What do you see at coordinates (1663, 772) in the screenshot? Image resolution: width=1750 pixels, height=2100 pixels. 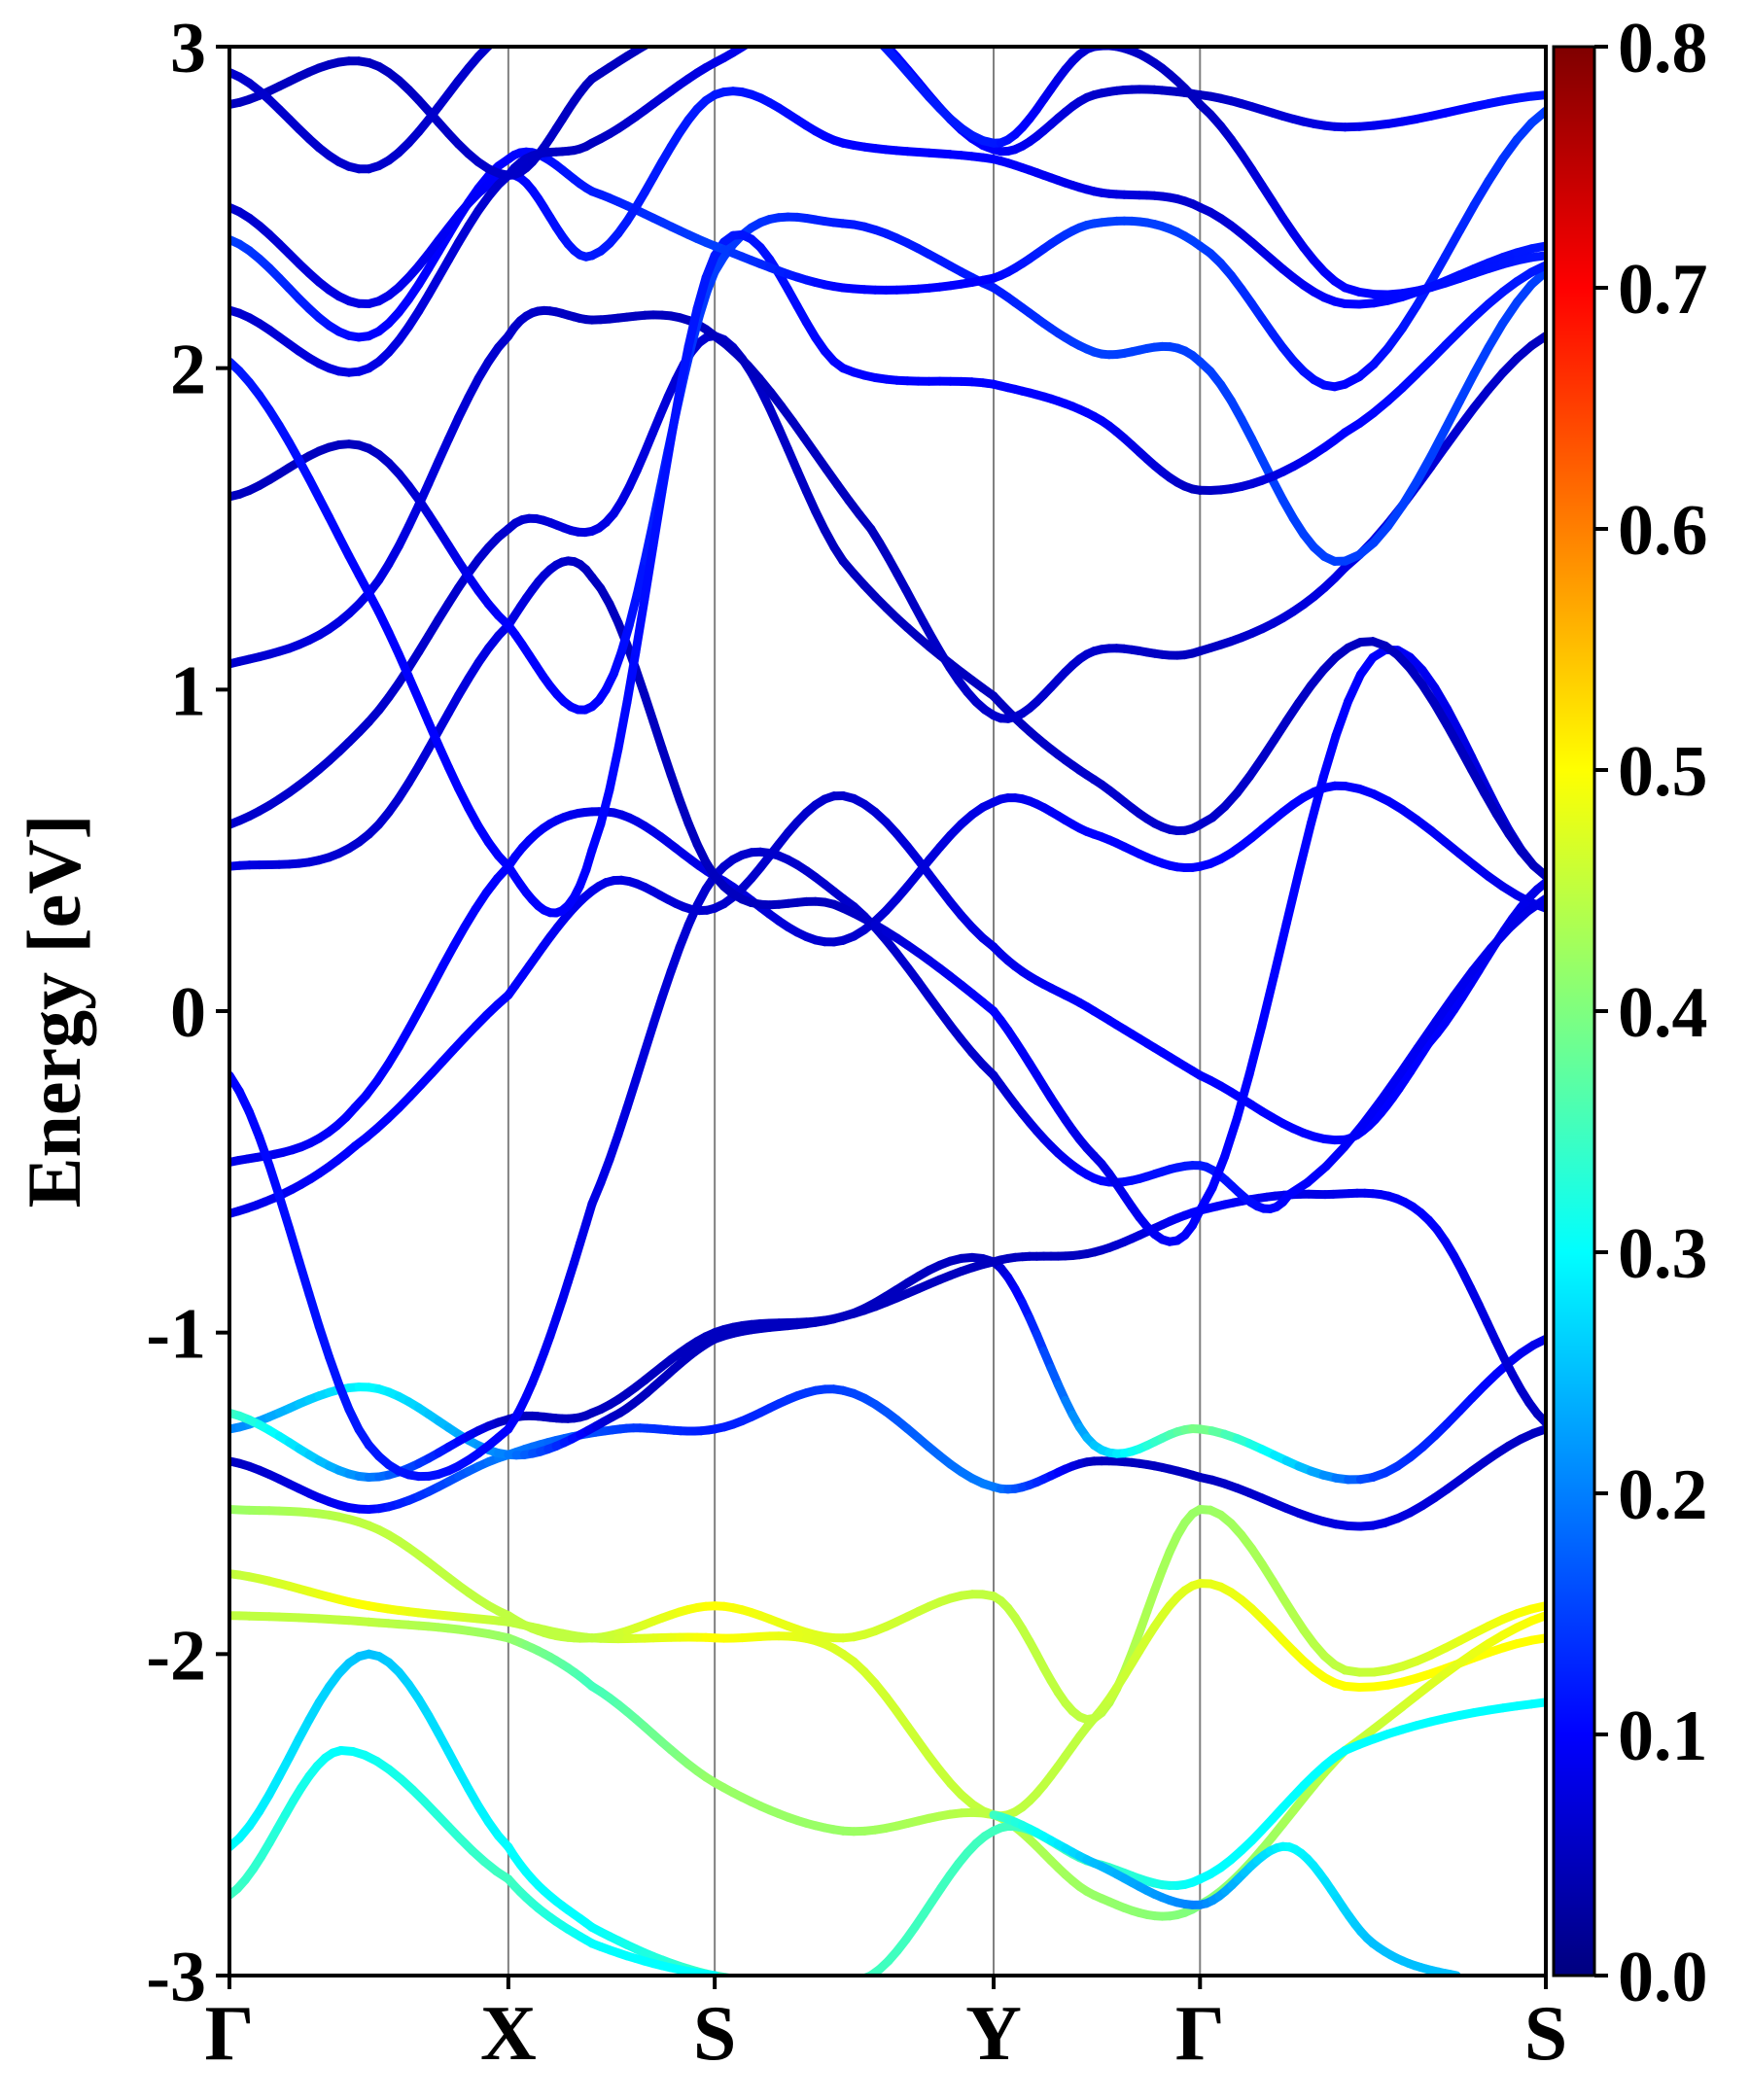 I see `colorbar-tick-label: 0.5` at bounding box center [1663, 772].